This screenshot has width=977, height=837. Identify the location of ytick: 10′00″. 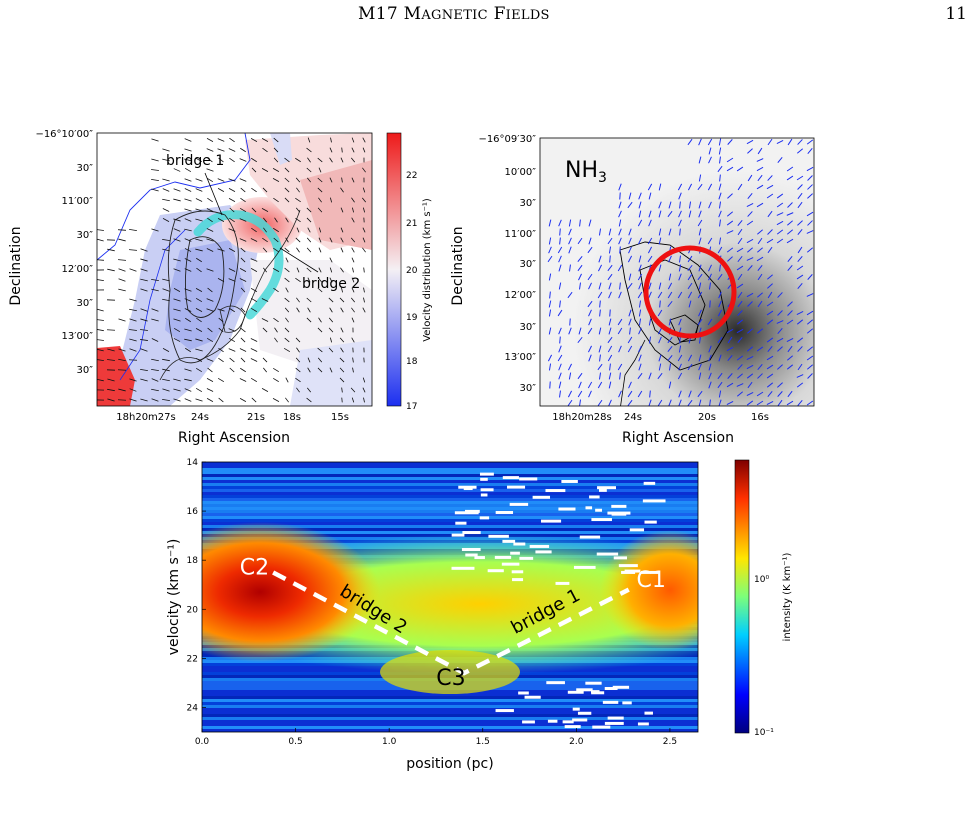
(521, 172).